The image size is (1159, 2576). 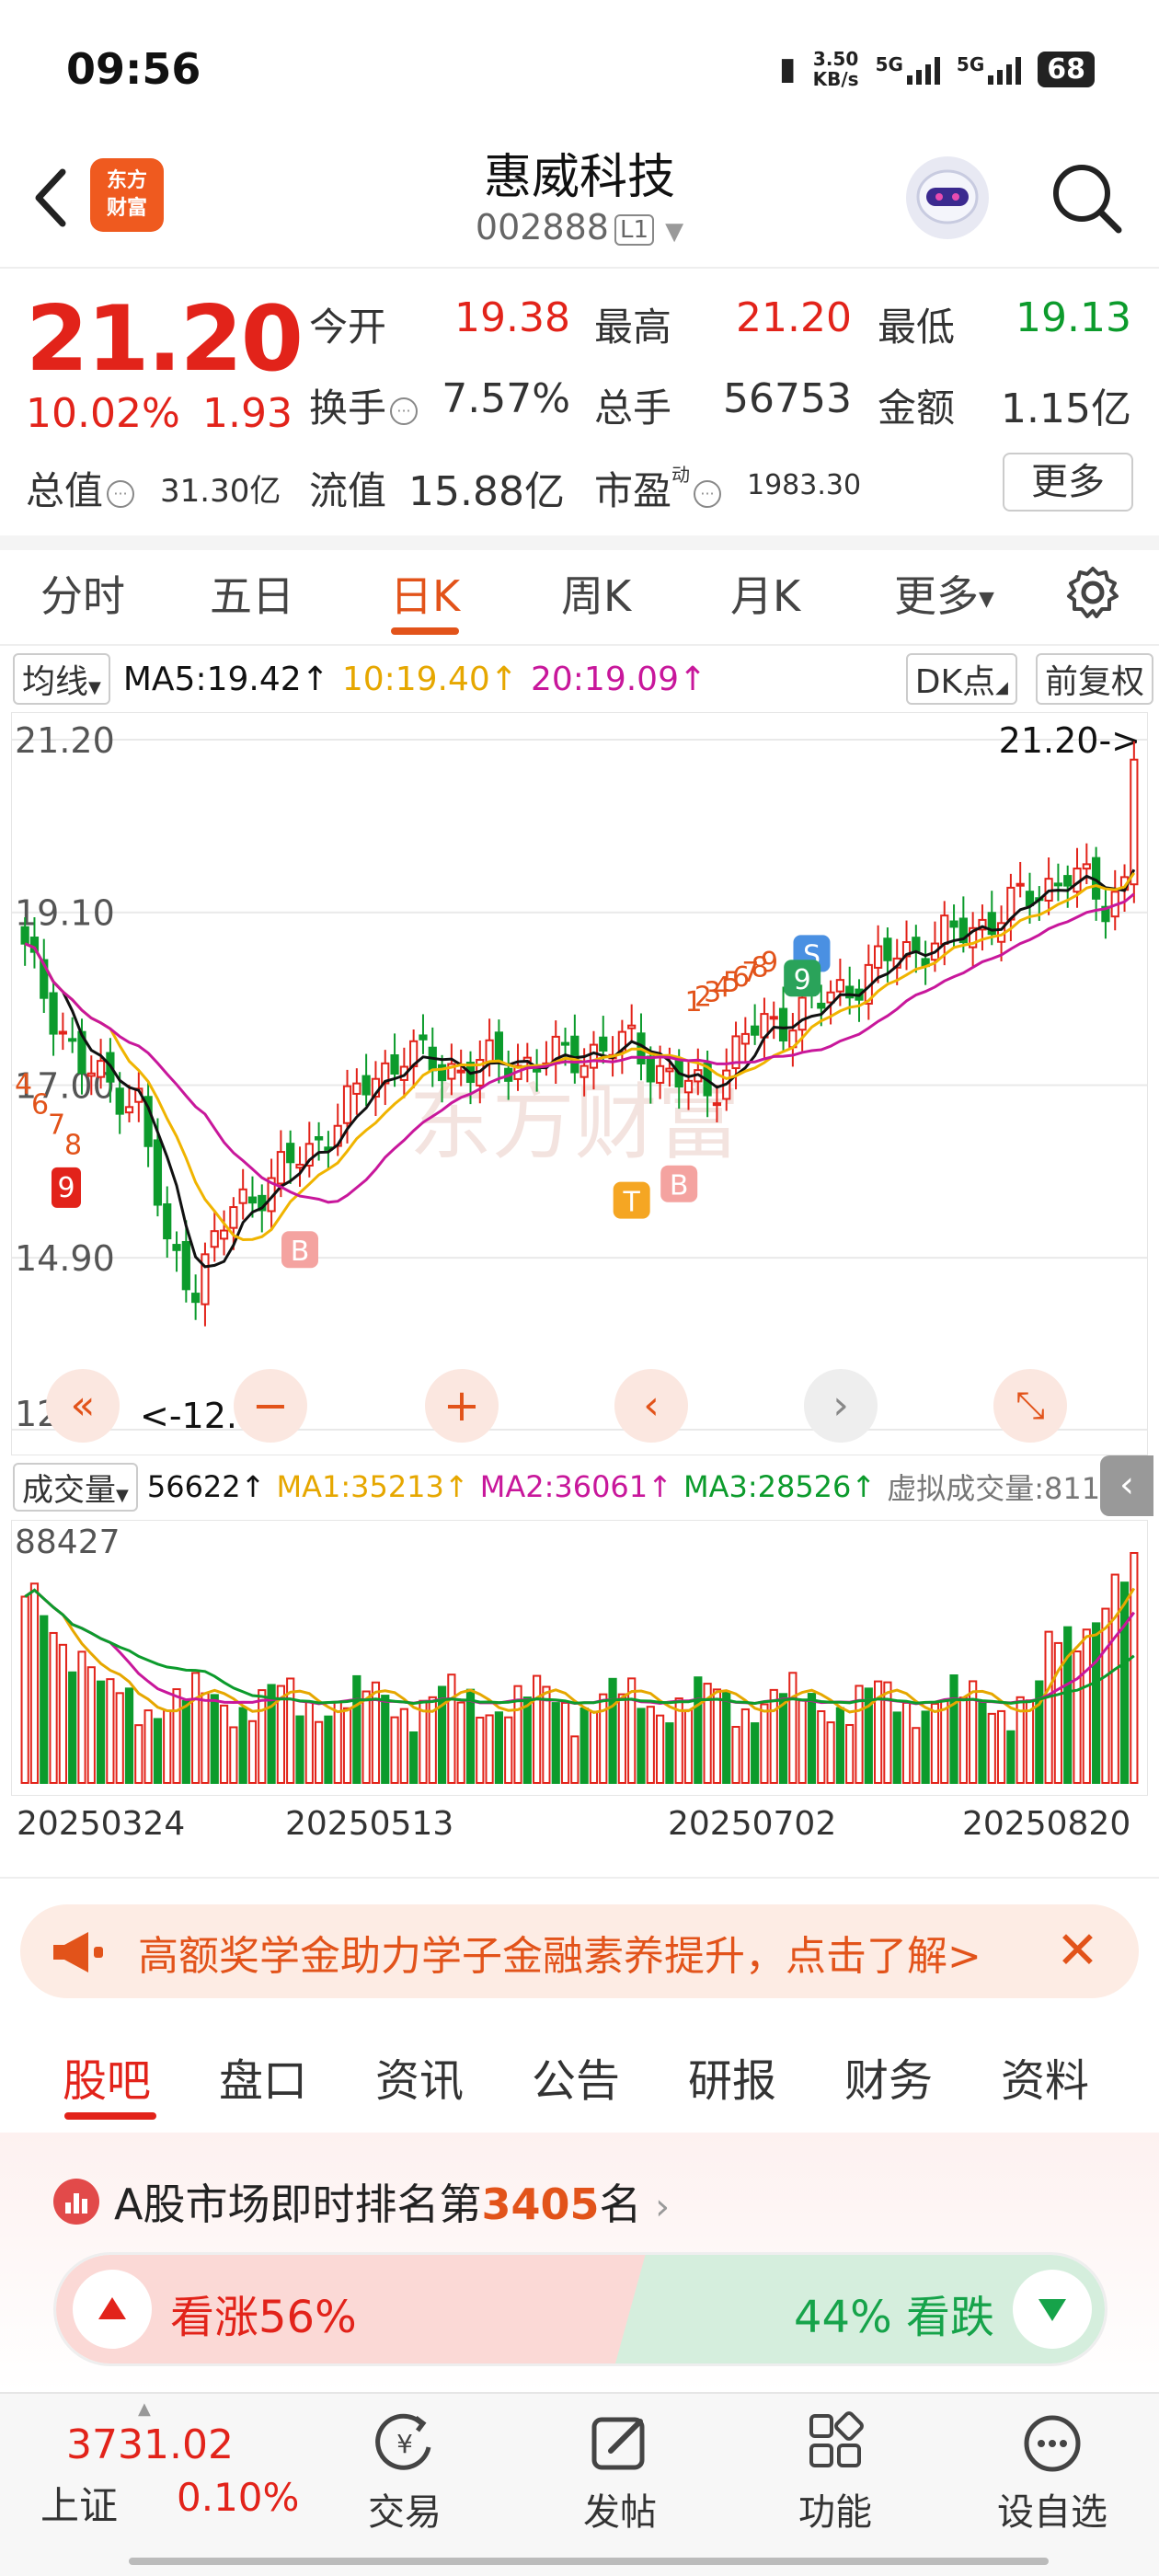 I want to click on sentiment-vote-bar: 看涨56% 44% 看跌, so click(x=580, y=2309).